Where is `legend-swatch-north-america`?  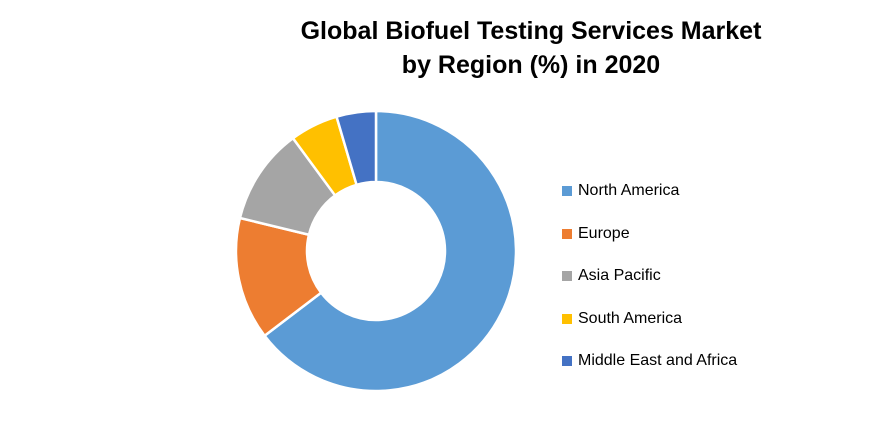
legend-swatch-north-america is located at coordinates (567, 191).